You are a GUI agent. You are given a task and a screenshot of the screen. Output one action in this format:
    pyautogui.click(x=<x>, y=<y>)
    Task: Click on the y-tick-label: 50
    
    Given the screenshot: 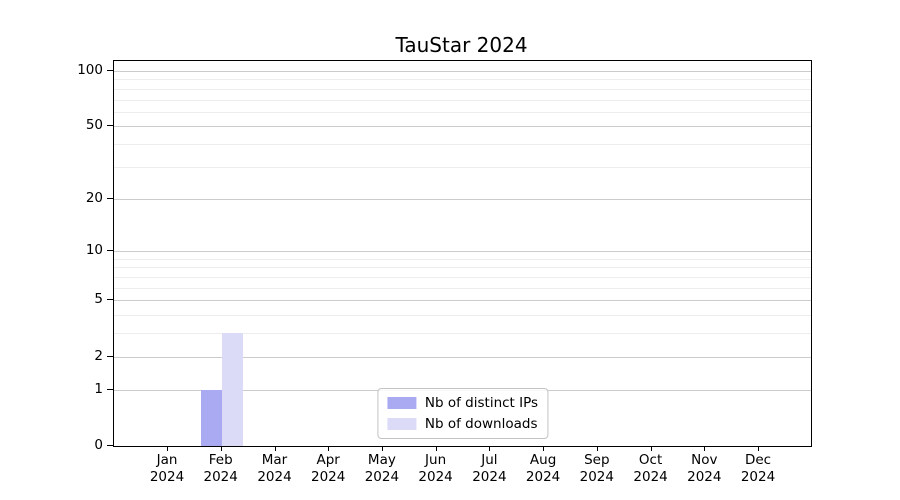 What is the action you would take?
    pyautogui.click(x=94, y=125)
    